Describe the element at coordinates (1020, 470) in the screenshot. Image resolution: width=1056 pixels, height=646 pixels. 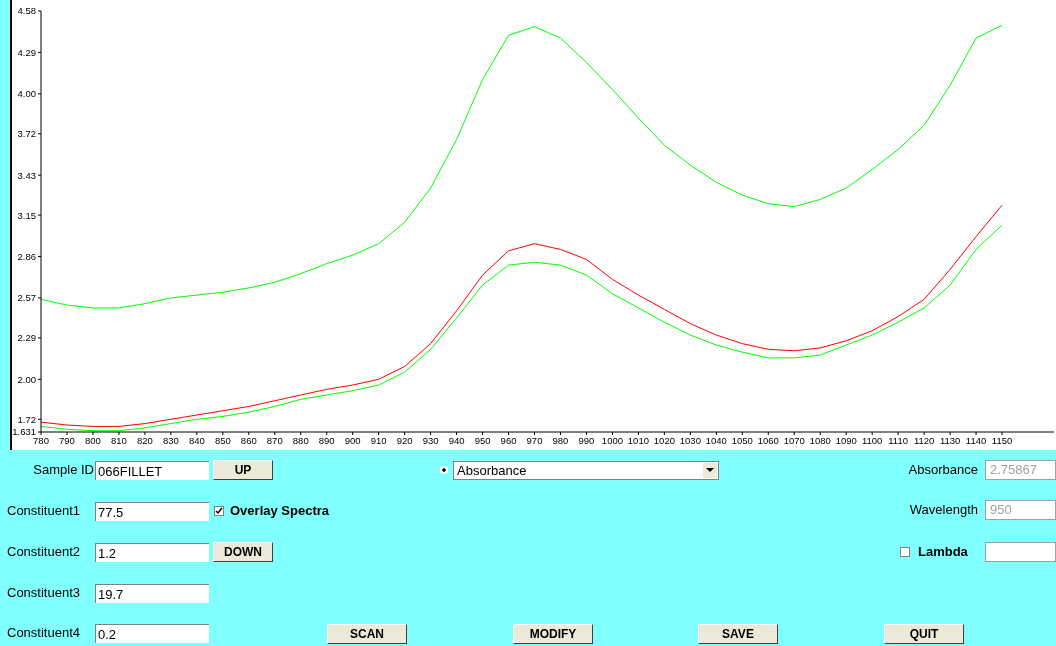
I see `text: 2.75867` at that location.